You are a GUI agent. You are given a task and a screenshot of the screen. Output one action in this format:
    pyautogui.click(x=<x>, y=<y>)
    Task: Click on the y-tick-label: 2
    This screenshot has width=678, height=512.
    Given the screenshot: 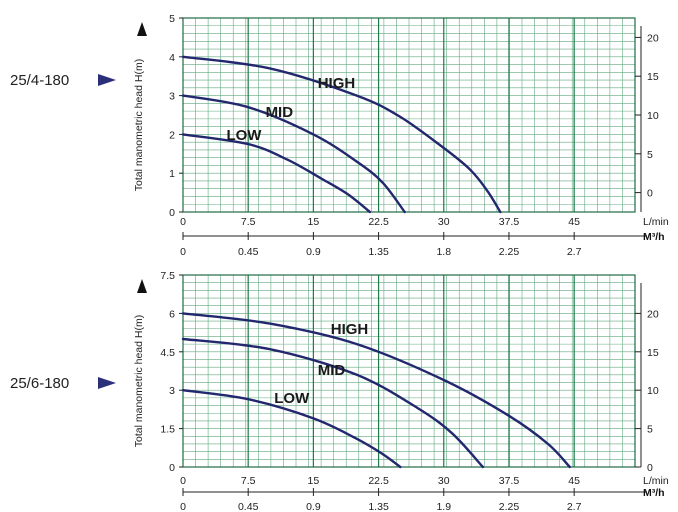 What is the action you would take?
    pyautogui.click(x=172, y=135)
    